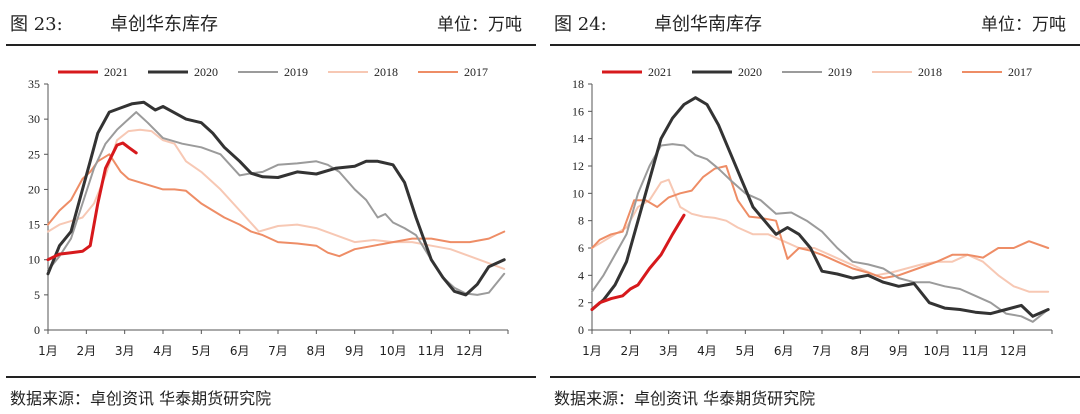 This screenshot has height=414, width=1080. Describe the element at coordinates (581, 303) in the screenshot. I see `y-tick-label: 2` at that location.